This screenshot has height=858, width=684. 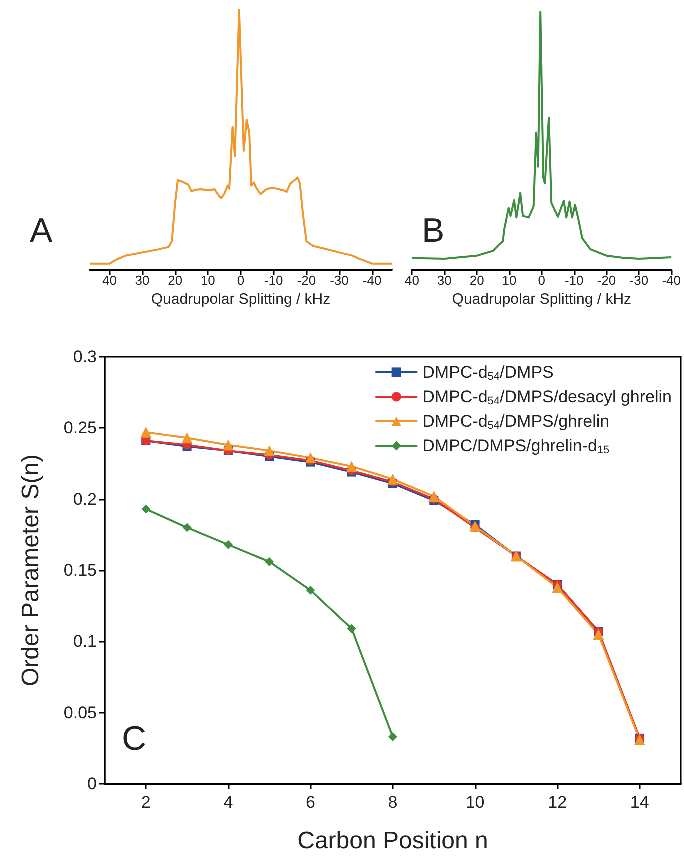 I want to click on text: A, so click(x=41, y=231).